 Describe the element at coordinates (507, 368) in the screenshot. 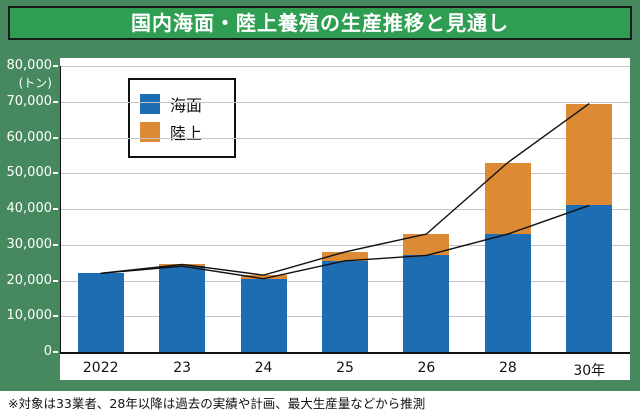

I see `x-axis-label: 28` at that location.